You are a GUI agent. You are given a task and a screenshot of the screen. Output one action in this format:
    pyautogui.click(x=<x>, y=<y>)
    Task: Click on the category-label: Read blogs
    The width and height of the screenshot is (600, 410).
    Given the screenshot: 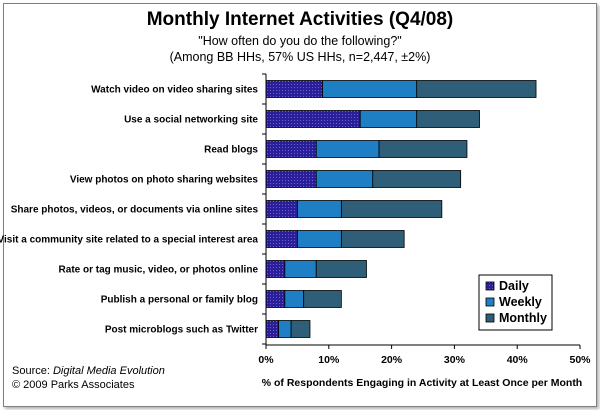 What is the action you would take?
    pyautogui.click(x=231, y=150)
    